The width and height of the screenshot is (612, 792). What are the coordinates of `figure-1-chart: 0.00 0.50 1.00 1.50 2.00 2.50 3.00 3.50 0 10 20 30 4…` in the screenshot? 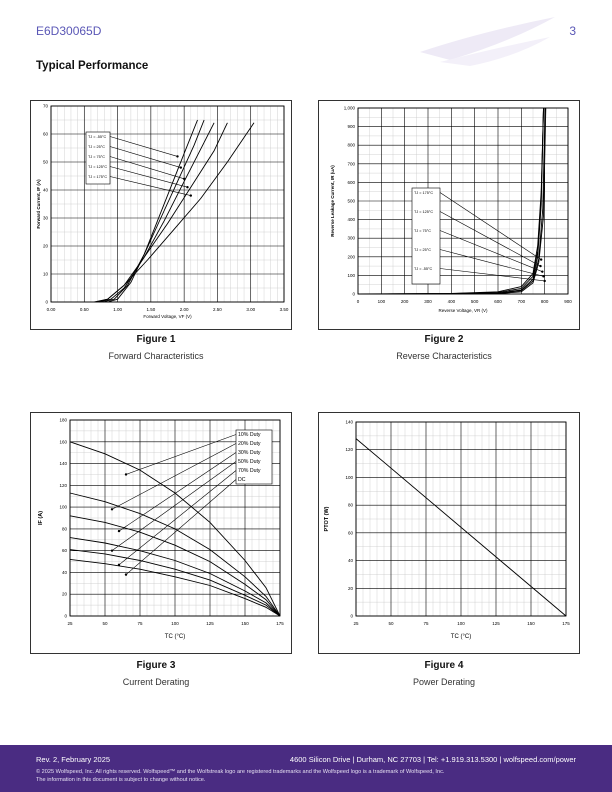 It's located at (161, 215).